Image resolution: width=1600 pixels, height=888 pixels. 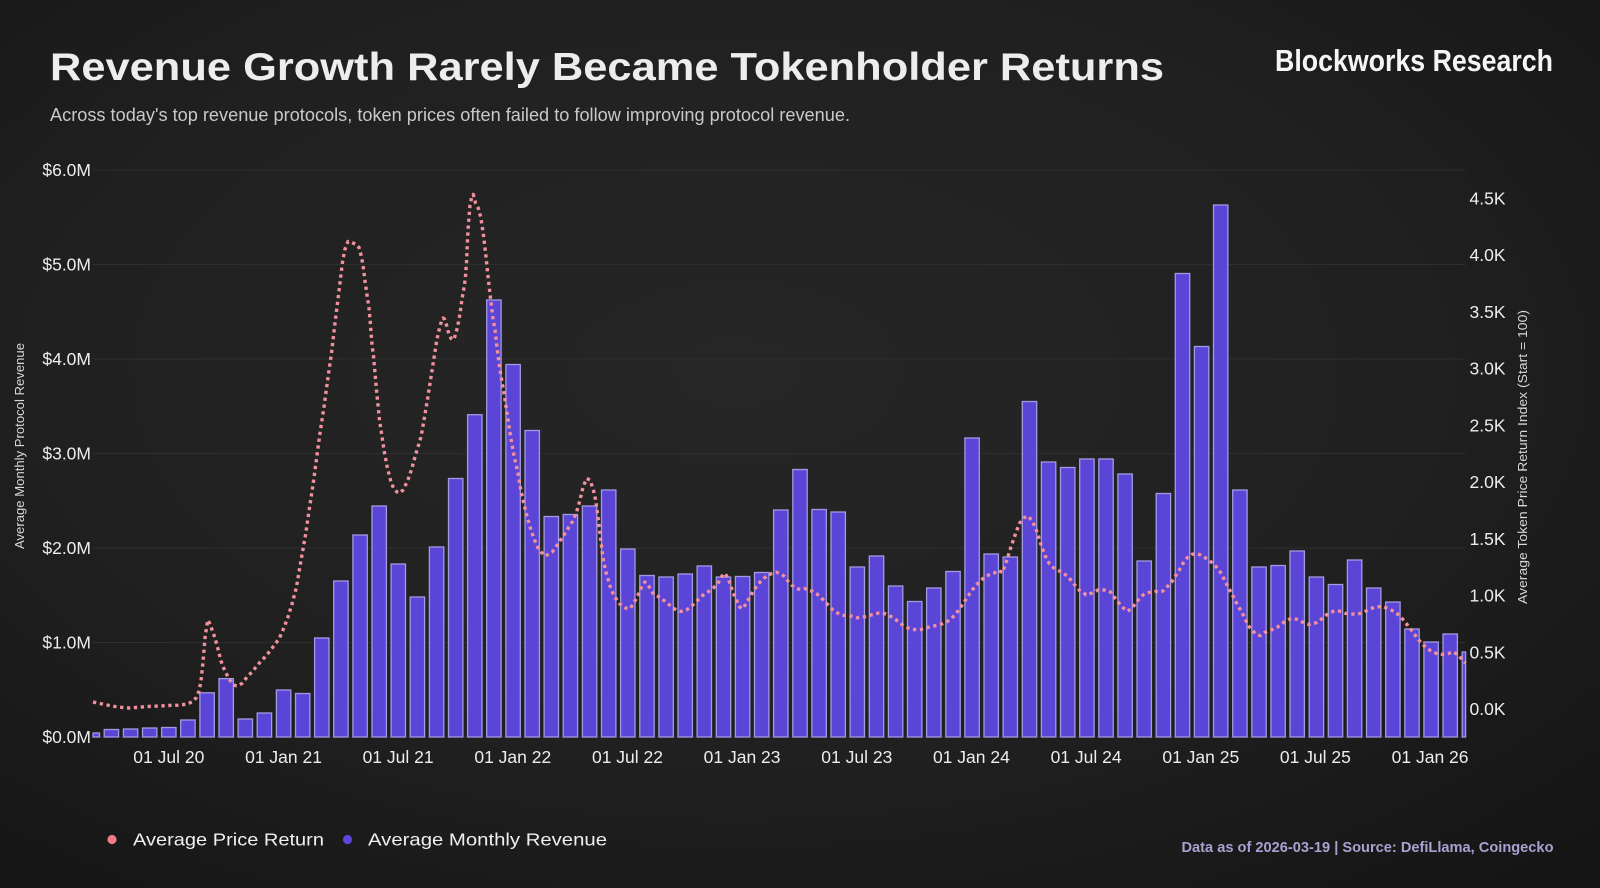 What do you see at coordinates (742, 757) in the screenshot?
I see `svg-text: 01 Jan 23` at bounding box center [742, 757].